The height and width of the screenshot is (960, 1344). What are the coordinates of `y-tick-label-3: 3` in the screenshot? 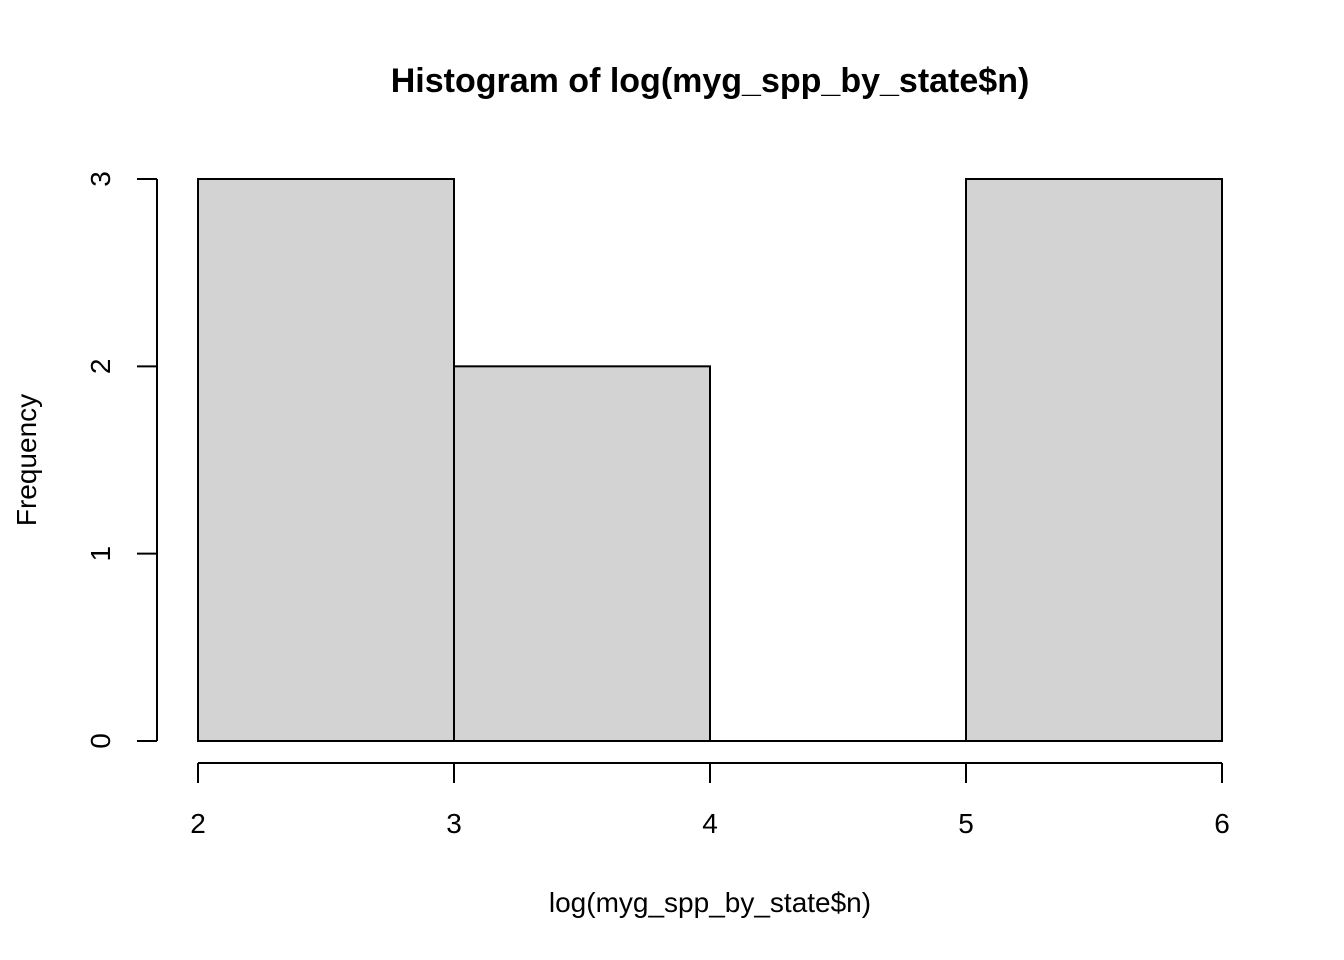 It's located at (100, 179).